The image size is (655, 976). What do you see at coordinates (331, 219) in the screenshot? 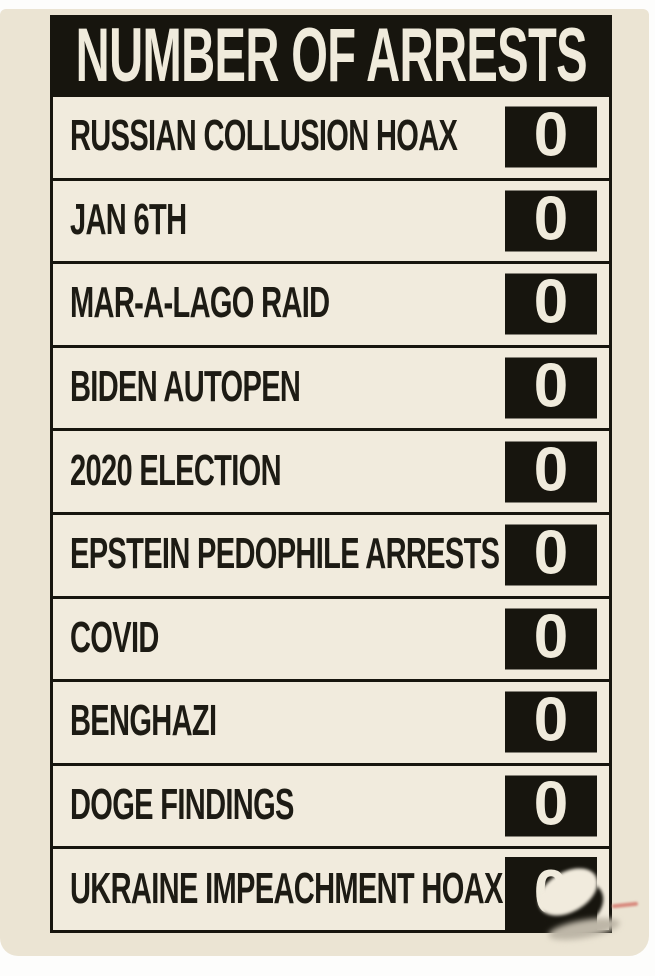
I see `table-row-jan-6th: JAN 6TH 0` at bounding box center [331, 219].